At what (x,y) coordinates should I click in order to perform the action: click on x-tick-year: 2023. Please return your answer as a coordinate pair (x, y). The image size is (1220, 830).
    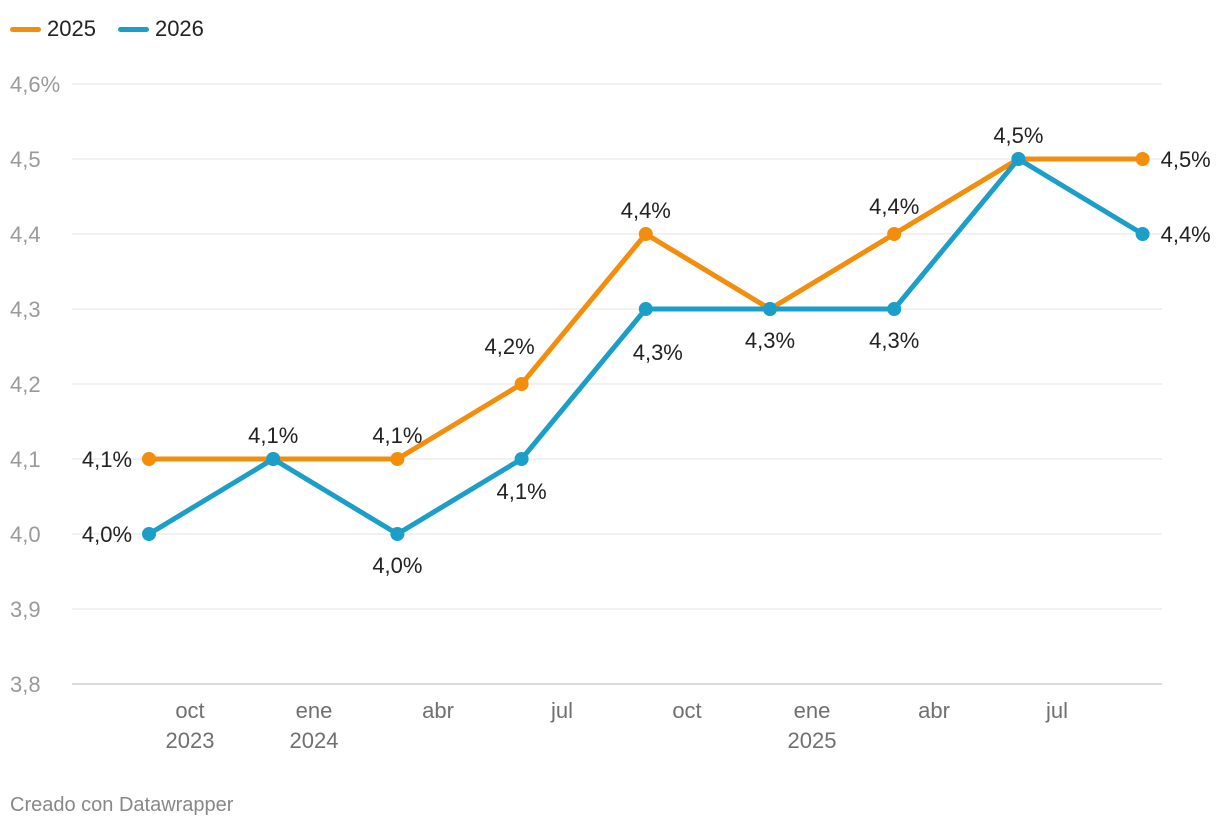
    Looking at the image, I should click on (190, 740).